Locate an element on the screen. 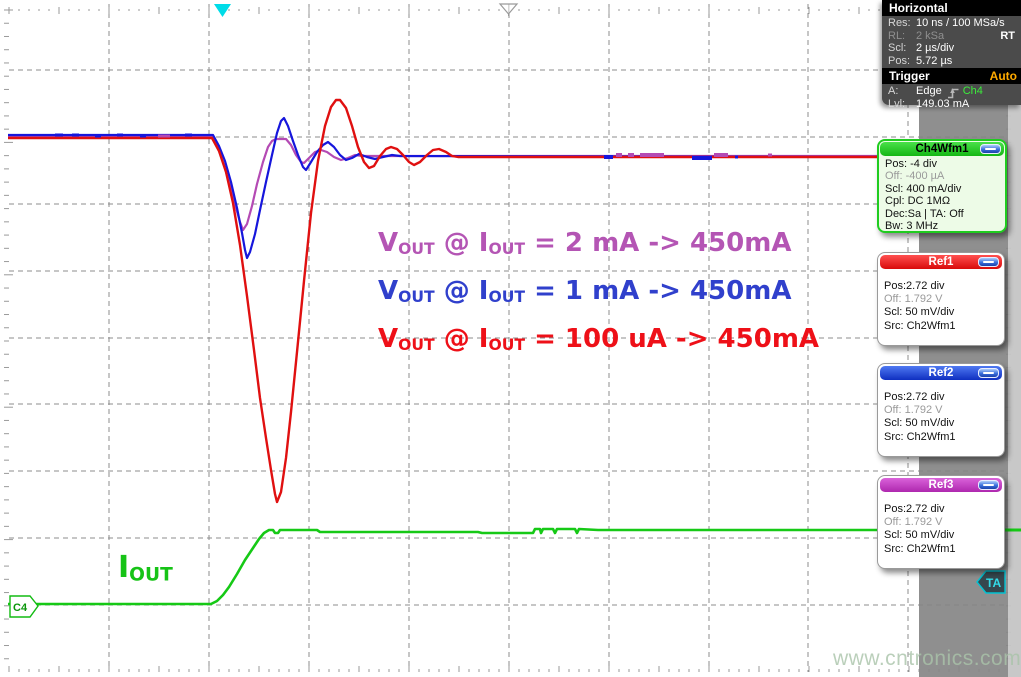  trigger-source-label: Ch4 is located at coordinates (972, 91).